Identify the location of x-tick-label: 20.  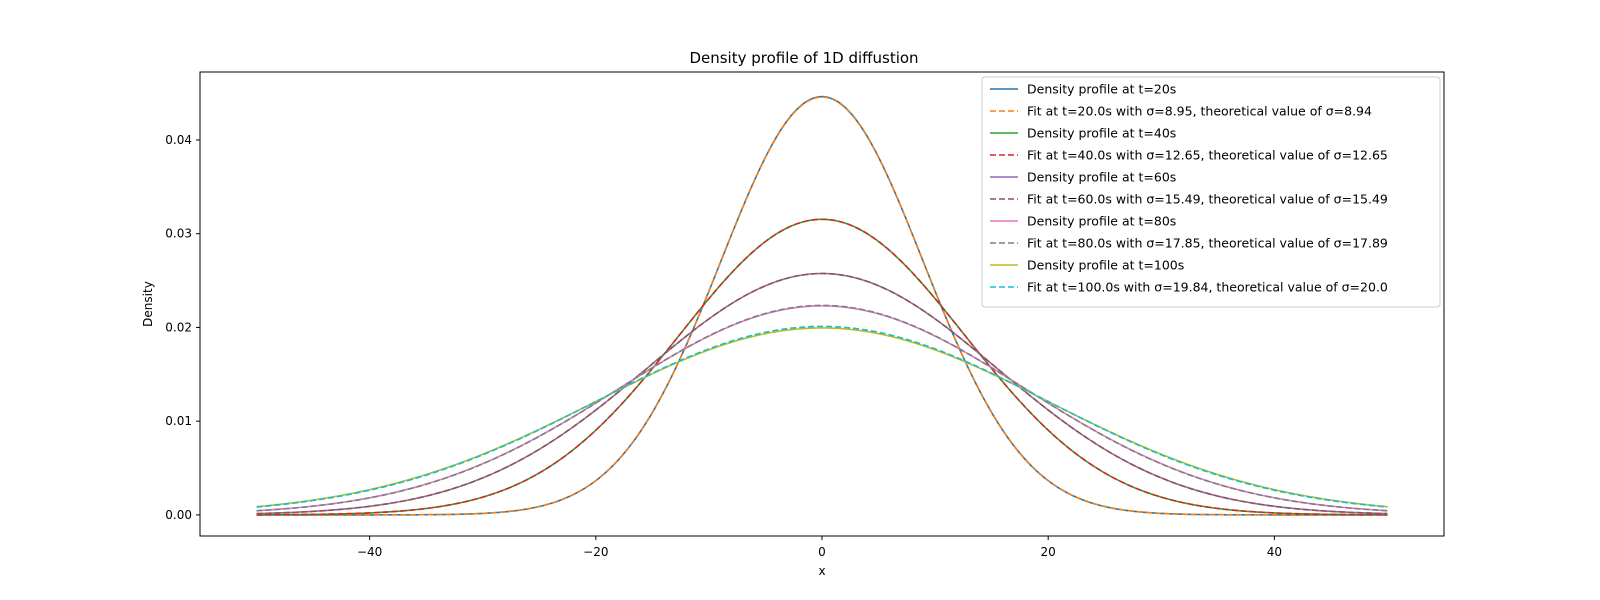
(1048, 552).